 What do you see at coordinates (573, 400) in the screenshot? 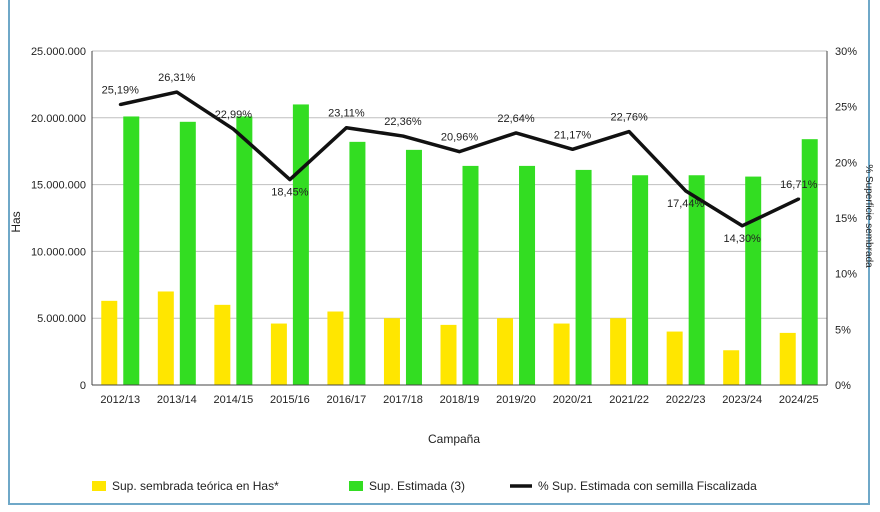
I see `x-tick-label: 2020/21` at bounding box center [573, 400].